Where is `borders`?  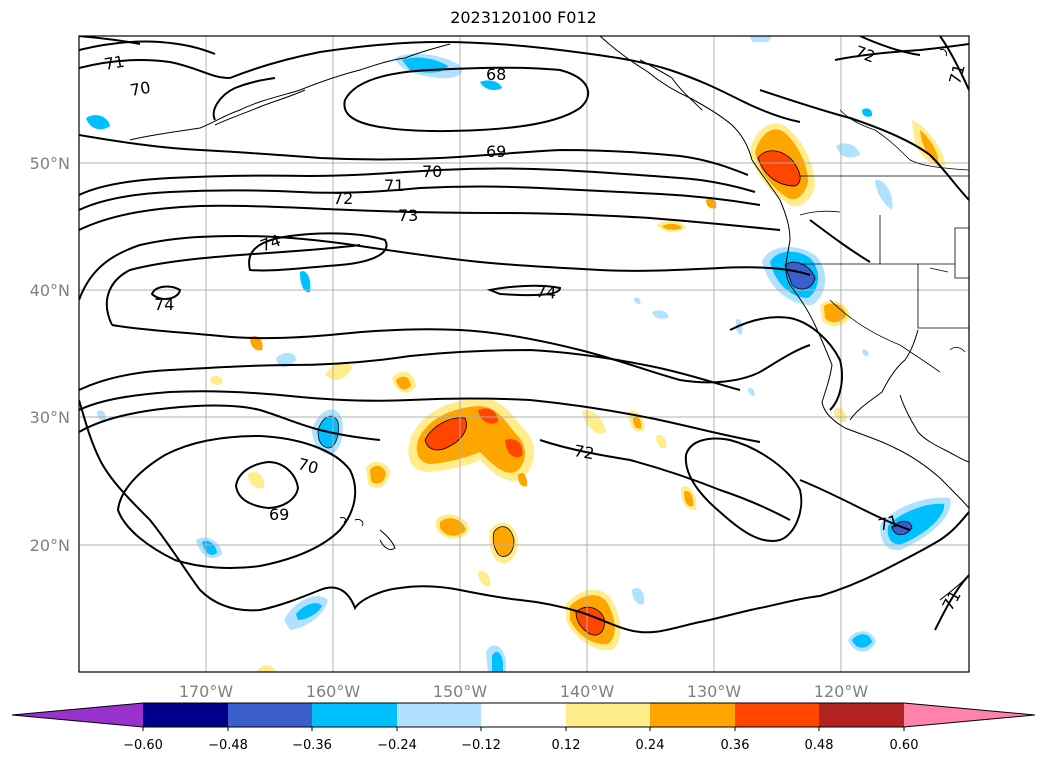 borders is located at coordinates (884, 241).